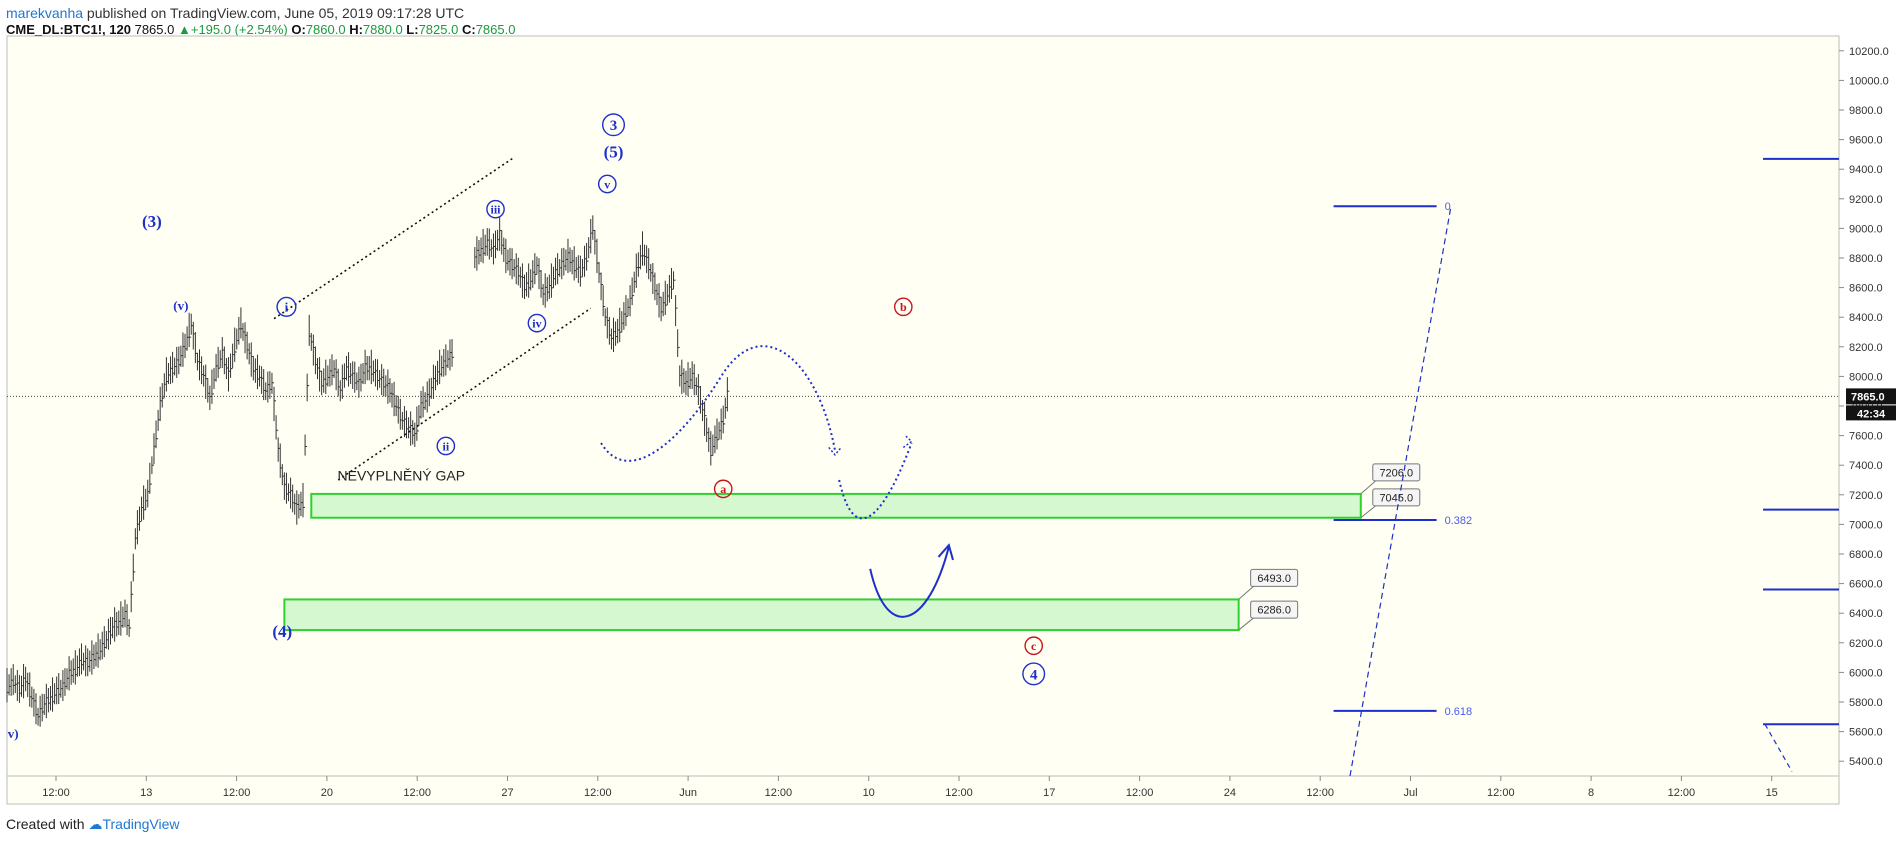  Describe the element at coordinates (382, 29) in the screenshot. I see `high-value: 7880.0` at that location.